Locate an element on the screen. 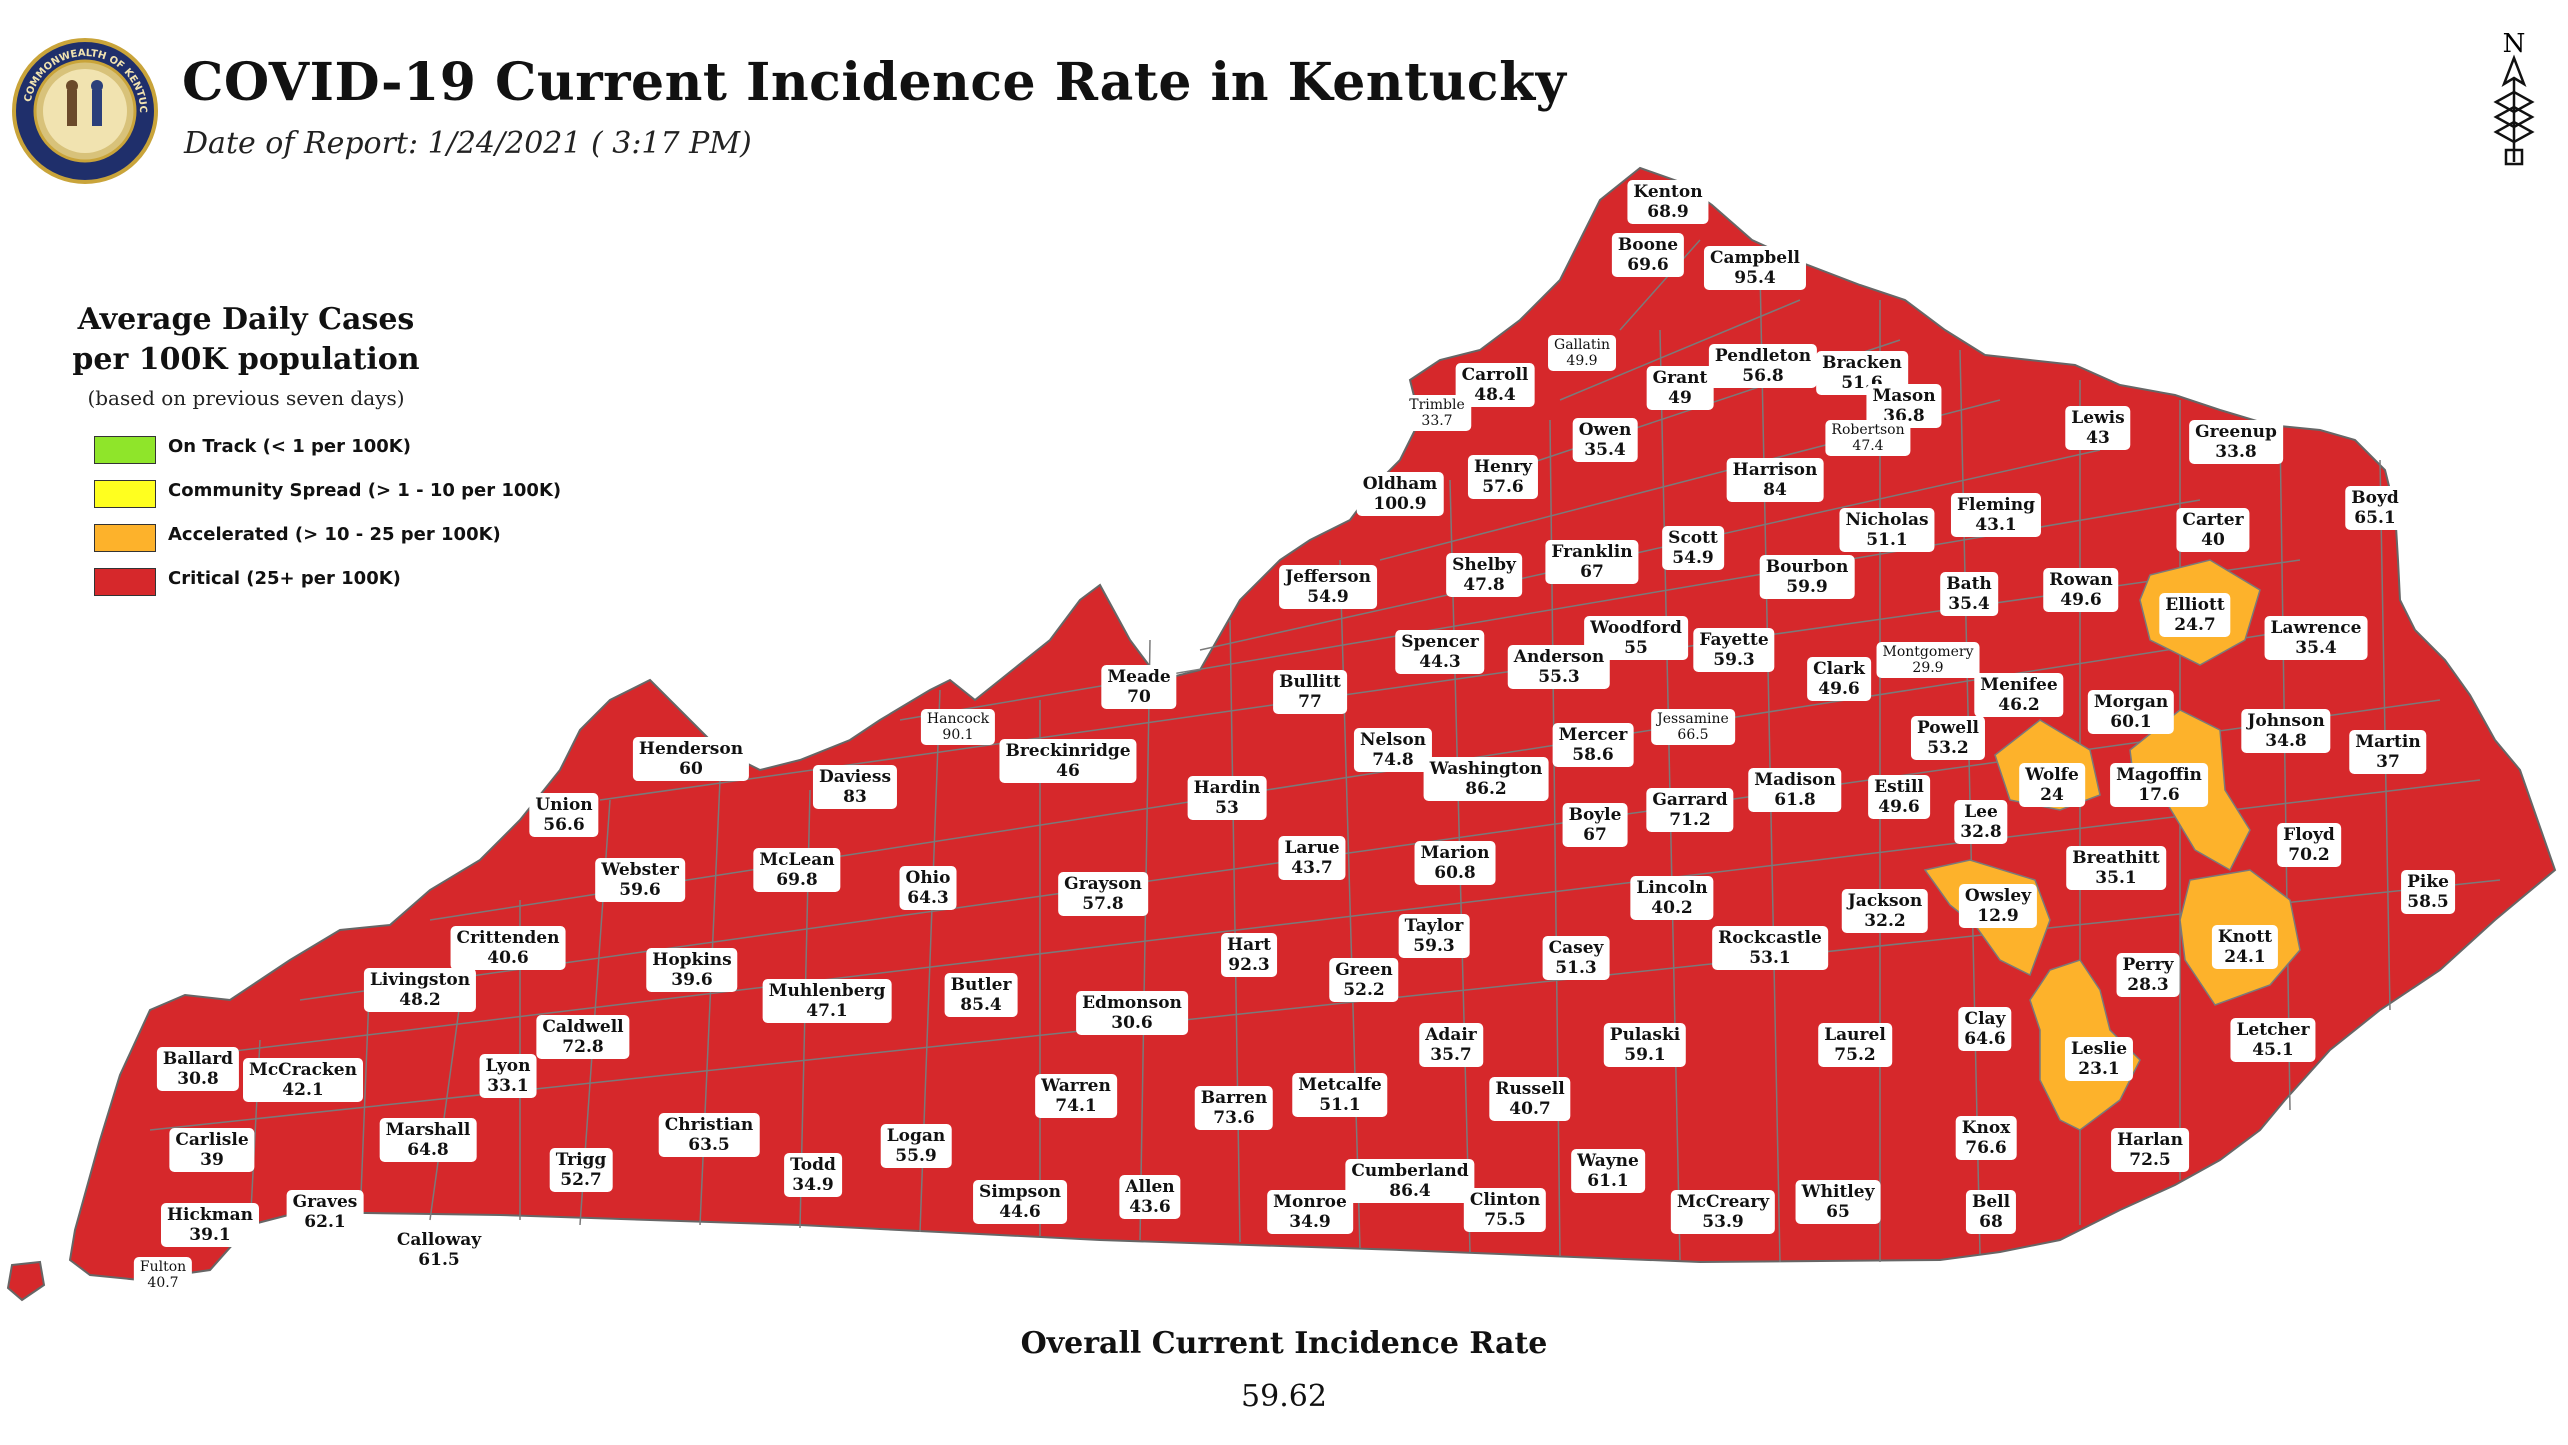  county-label-madison: Madison 61.8 is located at coordinates (1795, 790).